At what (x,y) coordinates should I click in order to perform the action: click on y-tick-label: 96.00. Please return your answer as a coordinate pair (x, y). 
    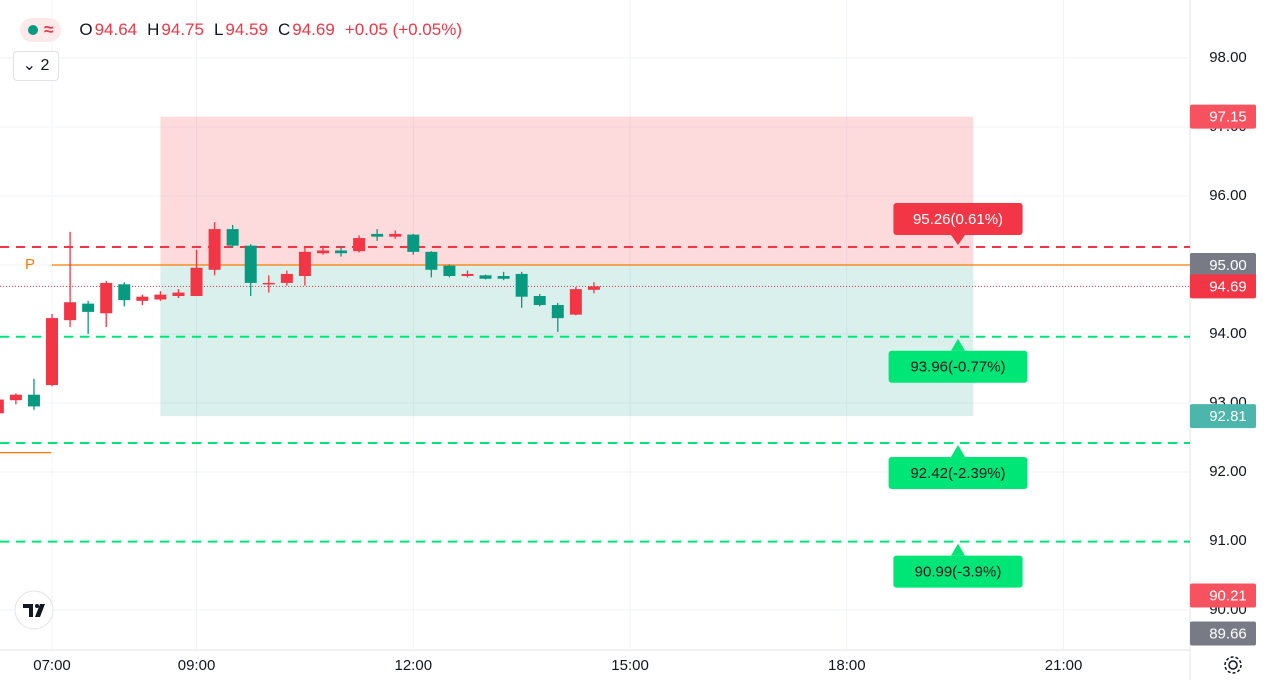
    Looking at the image, I should click on (1228, 195).